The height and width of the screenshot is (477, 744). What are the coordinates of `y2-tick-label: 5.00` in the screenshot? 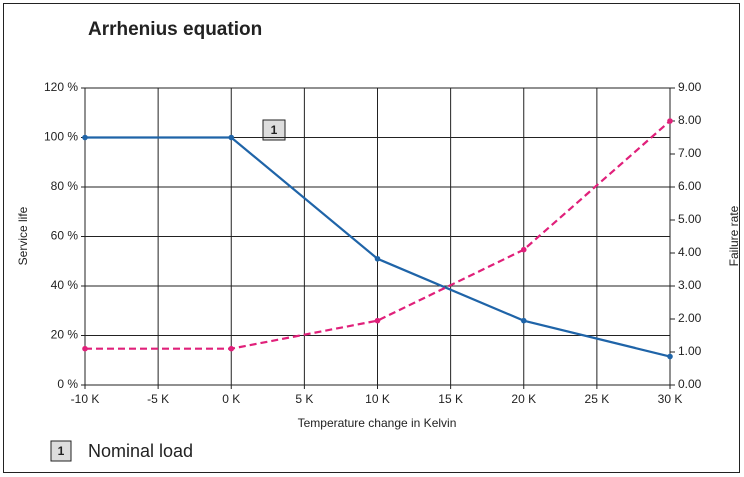 It's located at (690, 219).